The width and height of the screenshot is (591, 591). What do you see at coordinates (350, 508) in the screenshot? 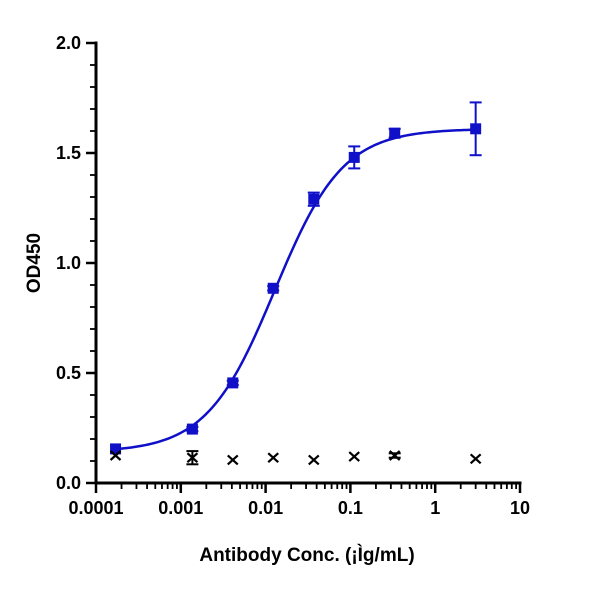
I see `x-tick-label: 0.1` at bounding box center [350, 508].